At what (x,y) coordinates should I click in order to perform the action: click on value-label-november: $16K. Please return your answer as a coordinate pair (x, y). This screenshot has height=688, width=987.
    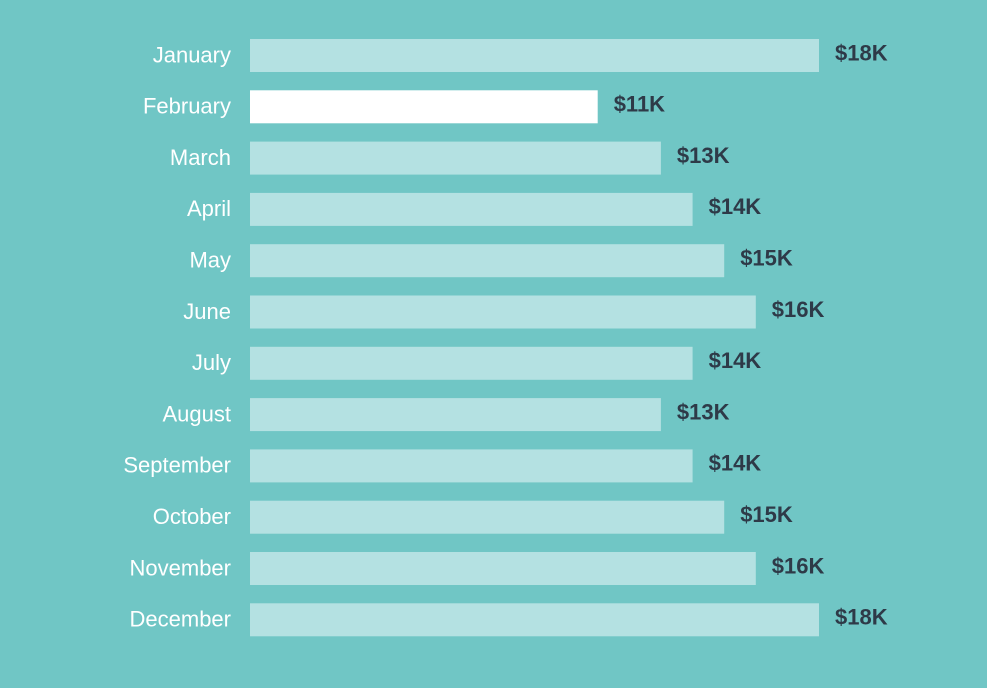
    Looking at the image, I should click on (798, 565).